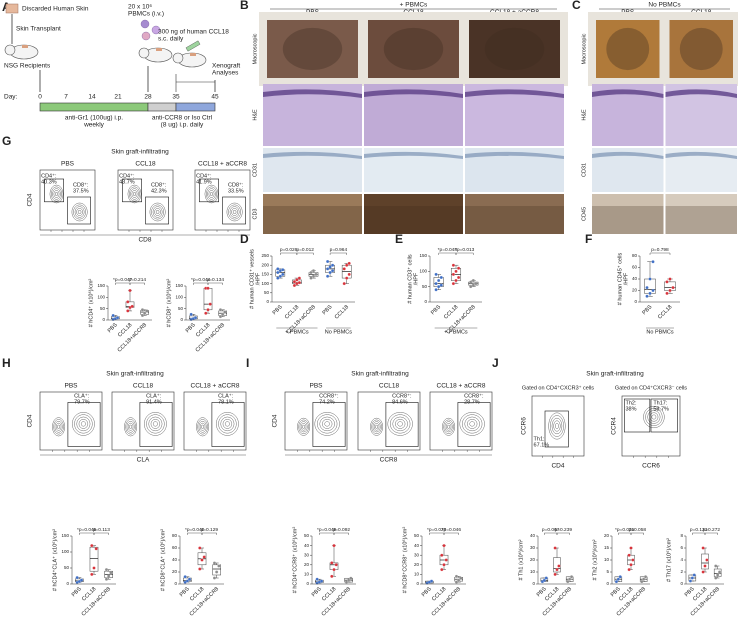  I want to click on graft, so click(159, 49).